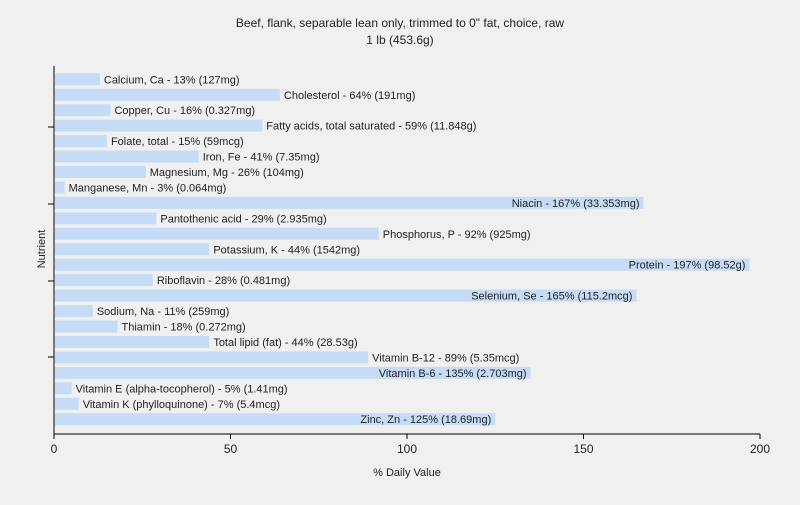 Image resolution: width=800 pixels, height=505 pixels. I want to click on bar-label: Sodium, Na - 11% (259mg), so click(163, 312).